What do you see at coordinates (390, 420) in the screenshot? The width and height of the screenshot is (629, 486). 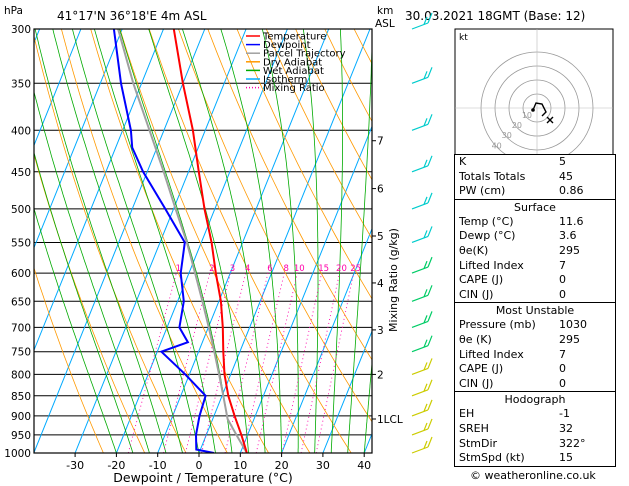 I see `height-tick-label: 1LCL` at bounding box center [390, 420].